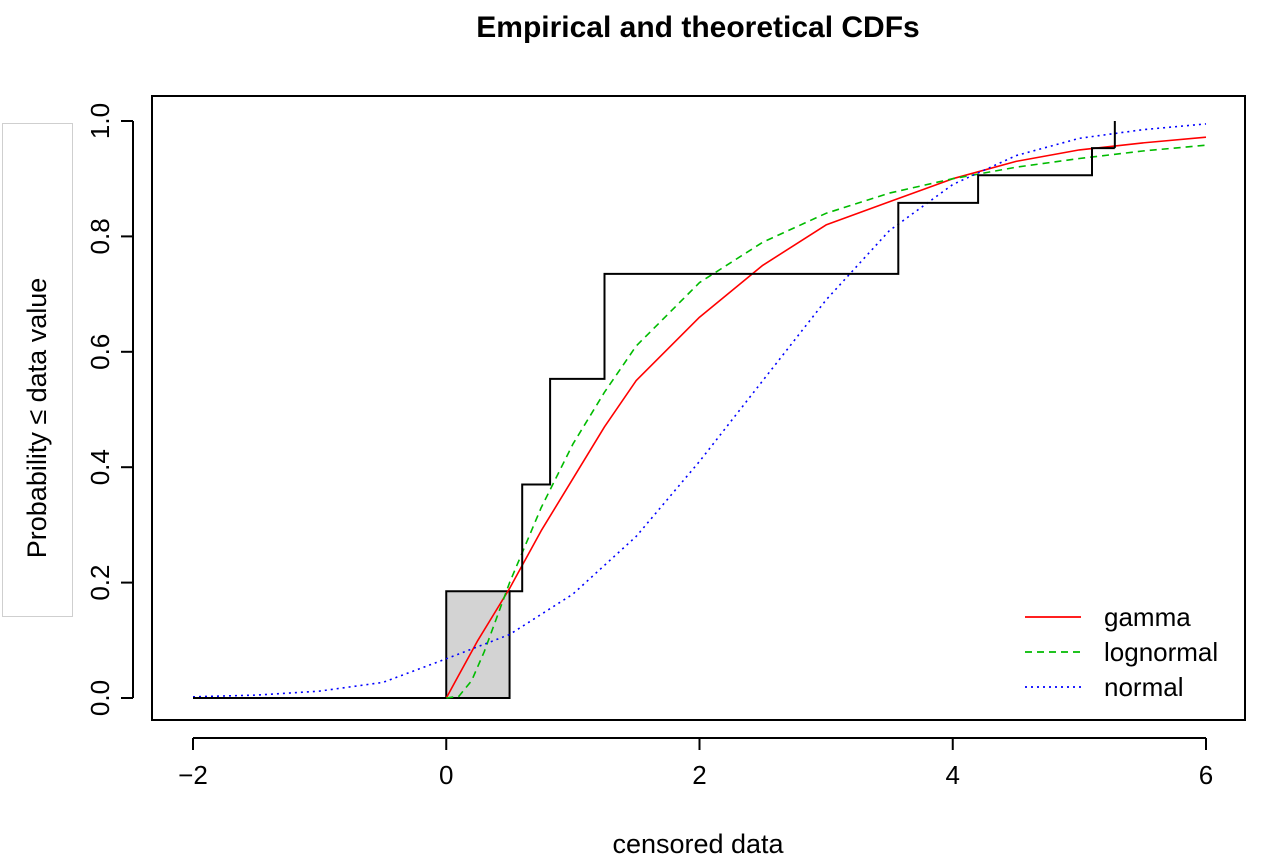 This screenshot has width=1283, height=865. What do you see at coordinates (37, 418) in the screenshot?
I see `y-axis-label: Probability ≤ data value` at bounding box center [37, 418].